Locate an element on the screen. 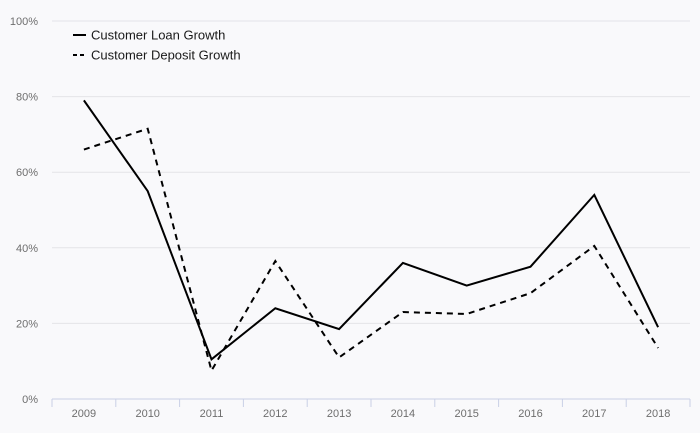 The width and height of the screenshot is (700, 433). x-tick-label: 2009 is located at coordinates (84, 414).